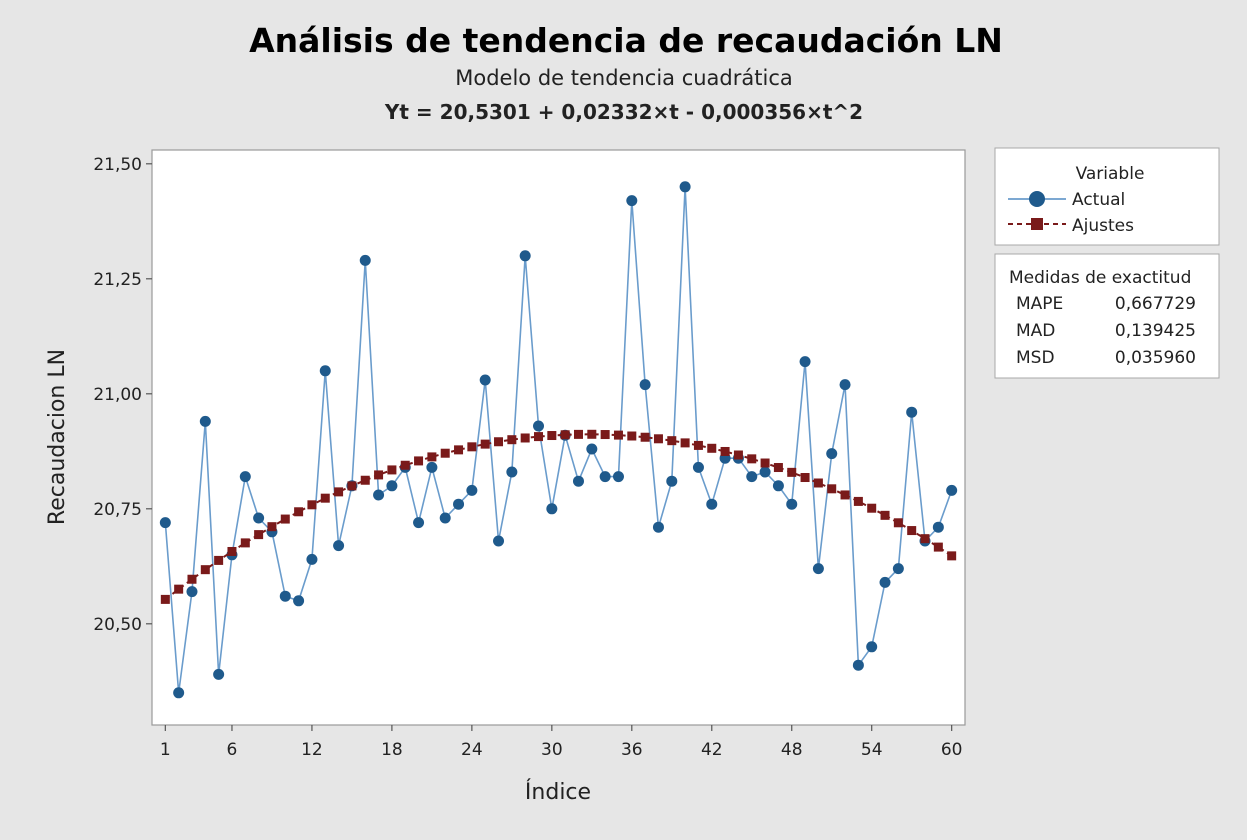 Image resolution: width=1247 pixels, height=840 pixels. Describe the element at coordinates (1110, 174) in the screenshot. I see `legend-title: Variable` at that location.